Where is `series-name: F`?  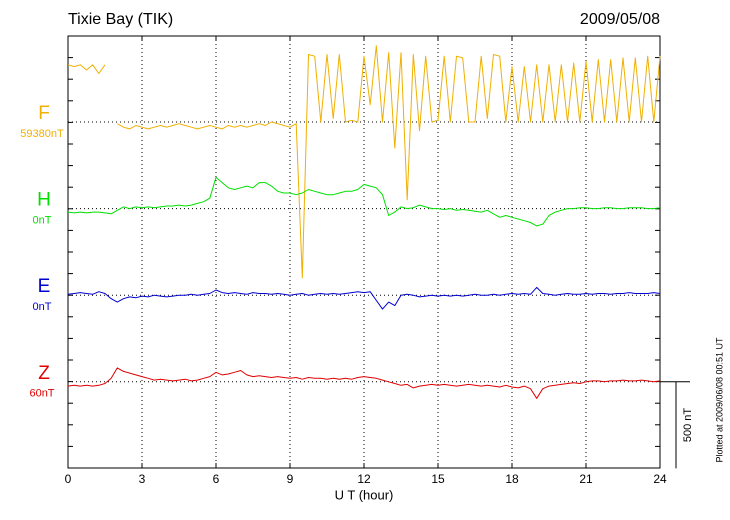
series-name: F is located at coordinates (44, 113).